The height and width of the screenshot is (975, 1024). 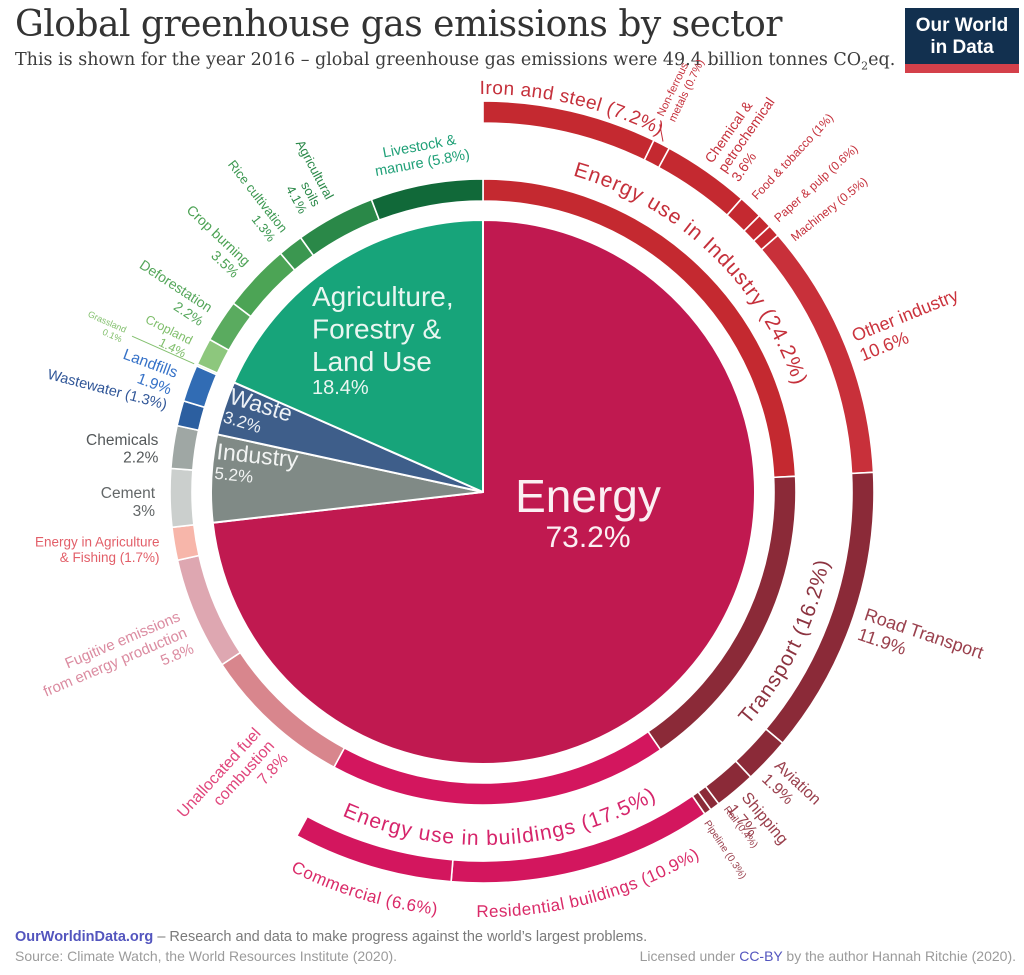 What do you see at coordinates (163, 350) in the screenshot?
I see `leader-line-grassland` at bounding box center [163, 350].